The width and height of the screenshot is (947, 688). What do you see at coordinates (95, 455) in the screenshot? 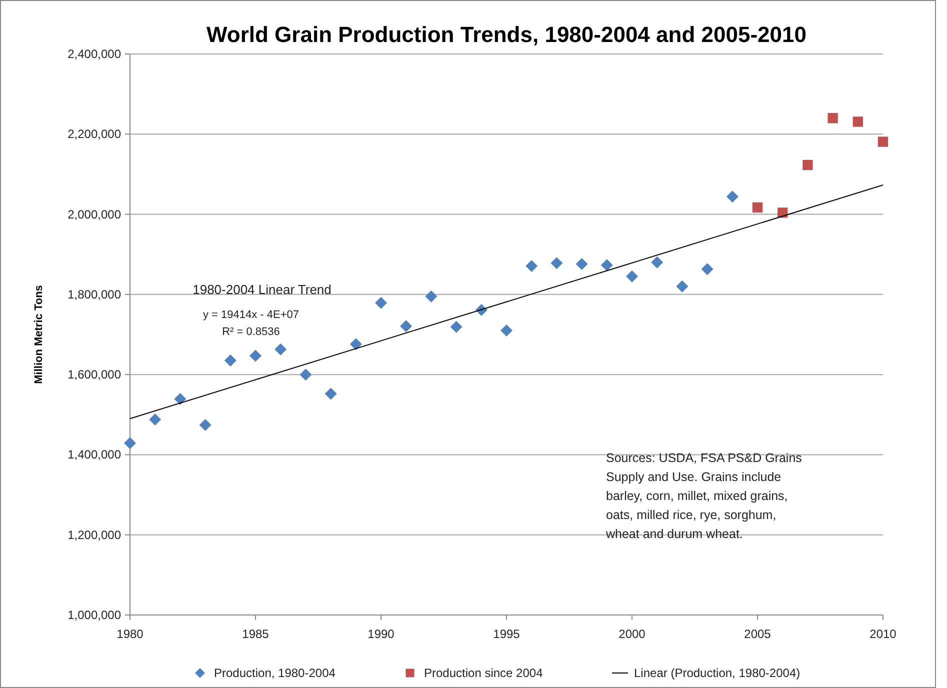
I see `y-tick-label: 1,400,000` at bounding box center [95, 455].